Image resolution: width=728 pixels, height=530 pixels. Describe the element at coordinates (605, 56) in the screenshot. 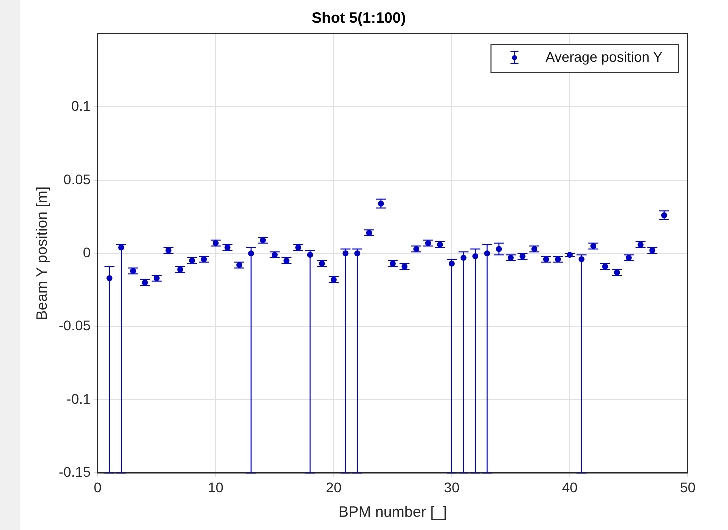

I see `legend-label: Average position Y` at that location.